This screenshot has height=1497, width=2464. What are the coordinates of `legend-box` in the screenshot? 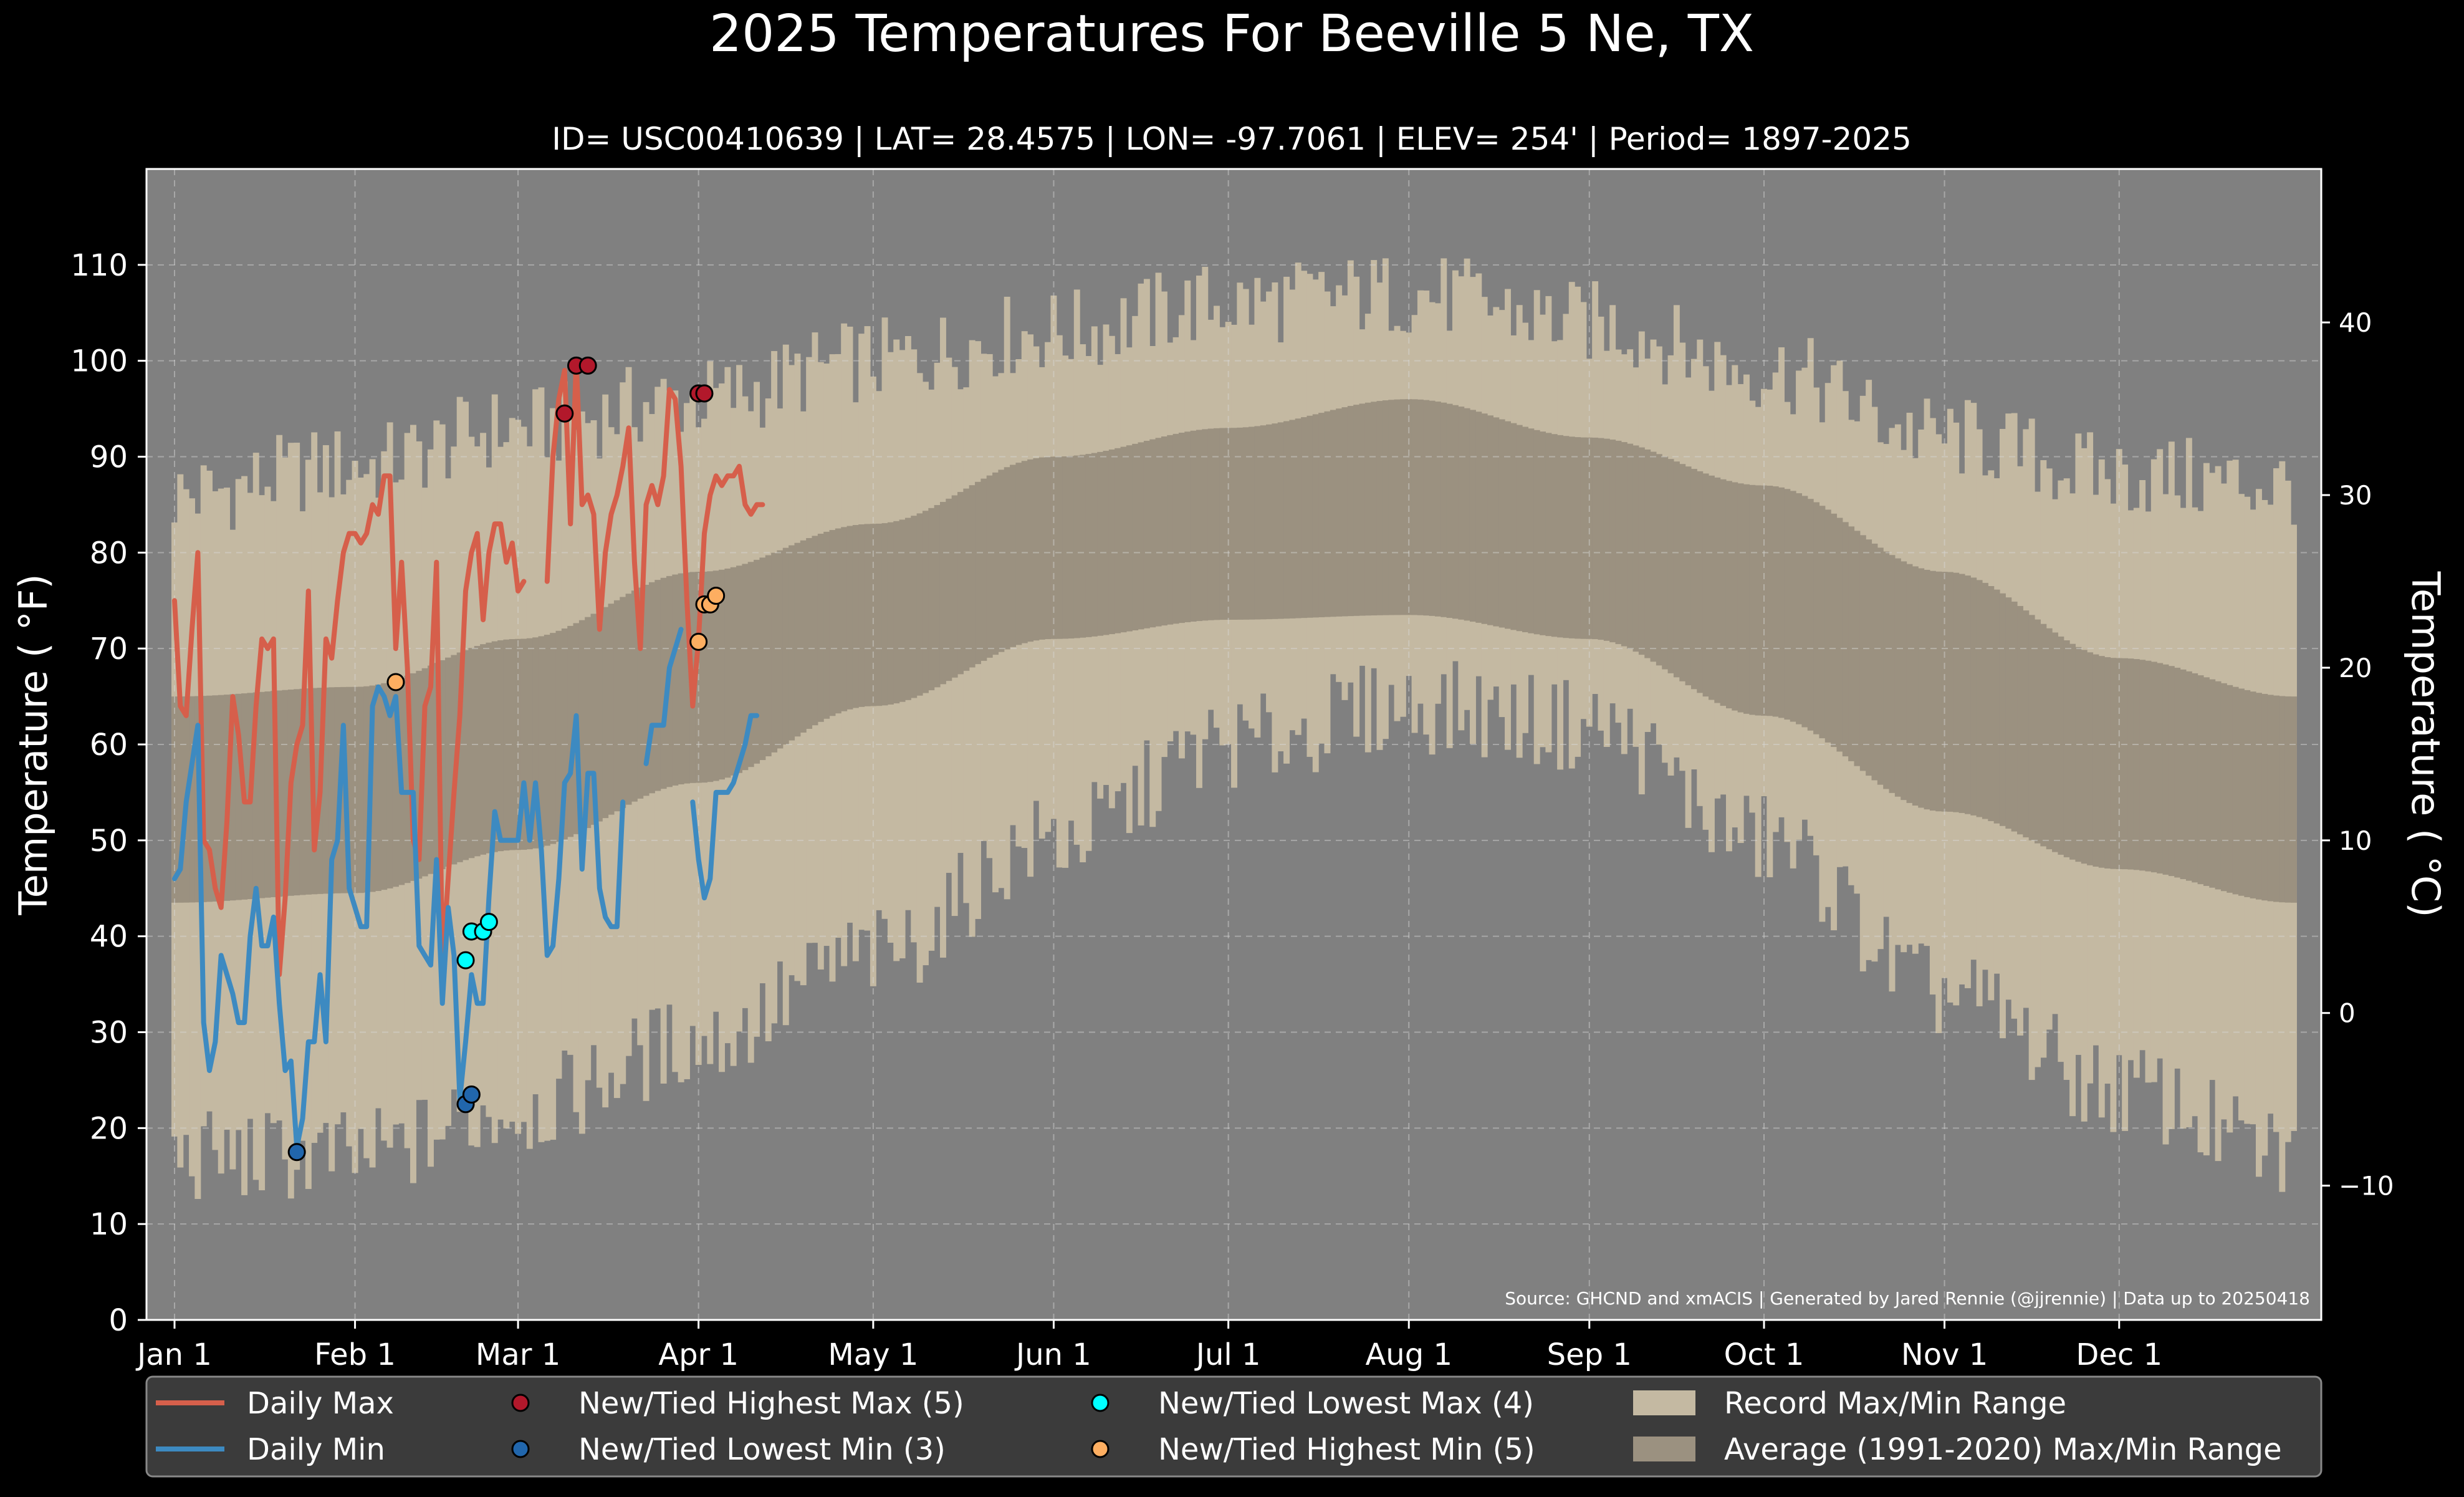 It's located at (1234, 1426).